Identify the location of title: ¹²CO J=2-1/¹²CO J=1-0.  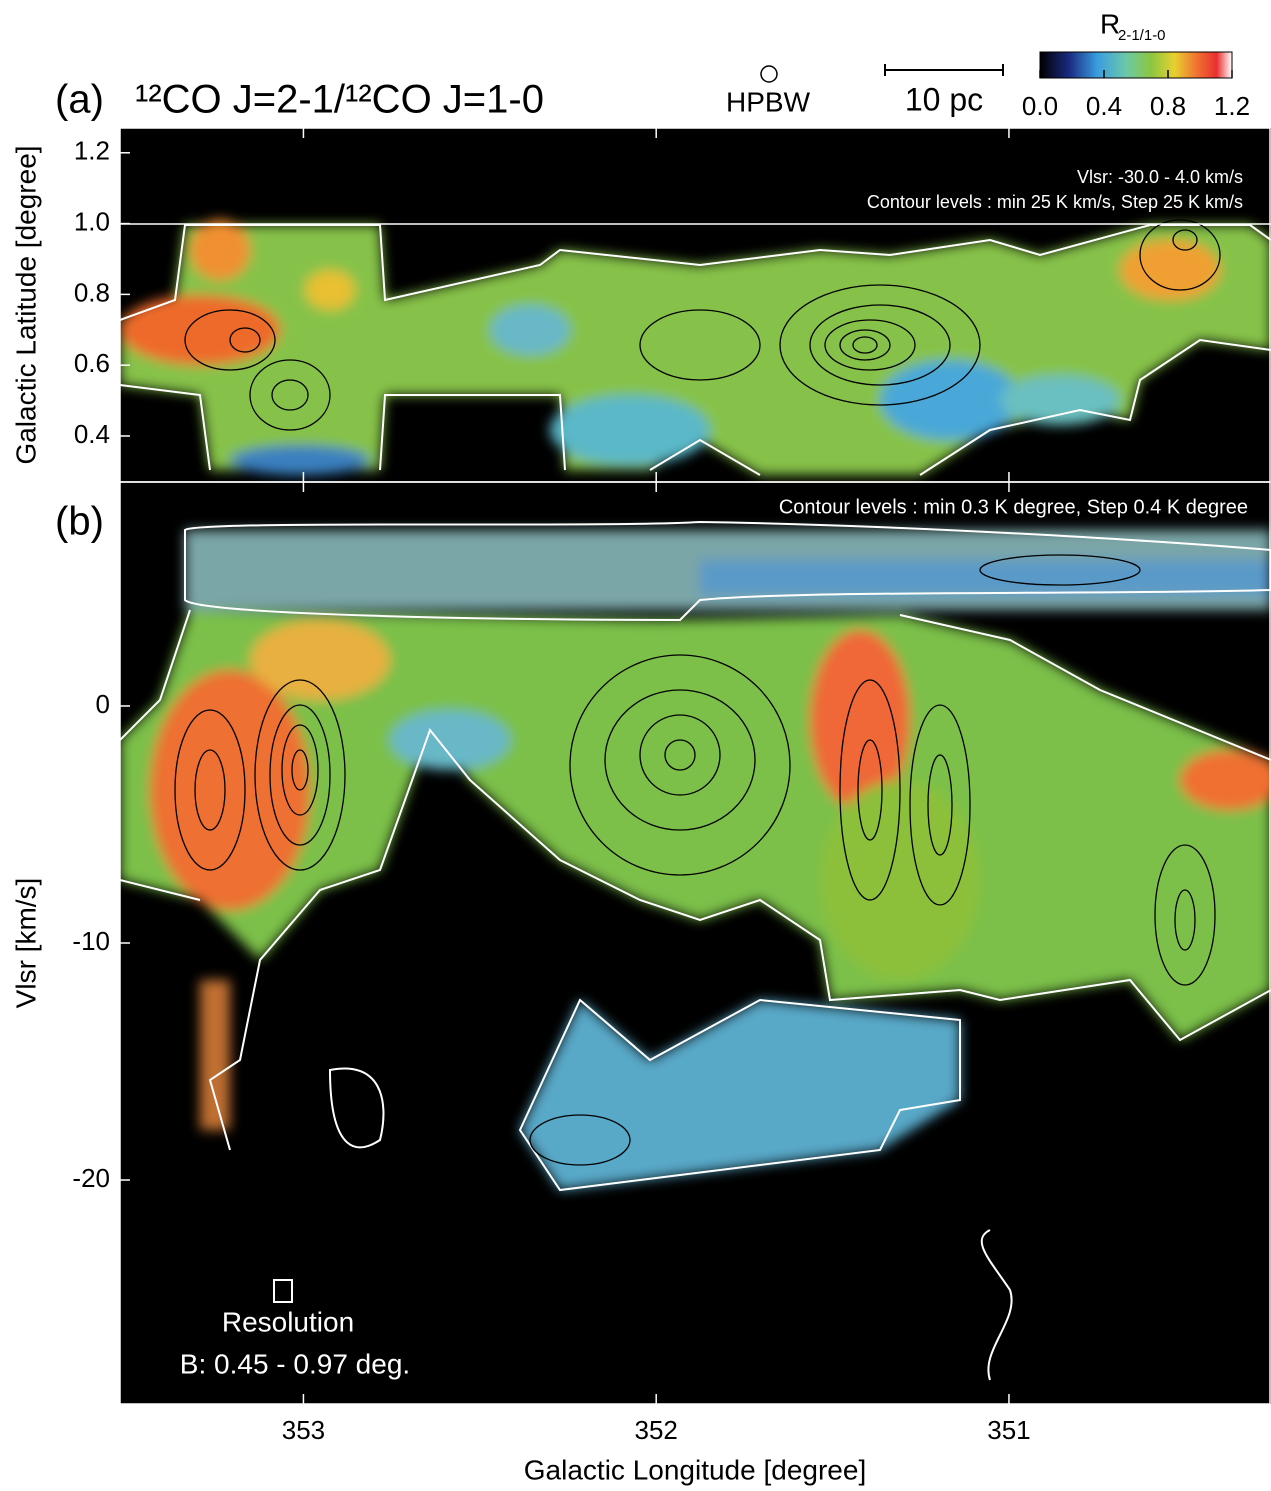
(339, 100).